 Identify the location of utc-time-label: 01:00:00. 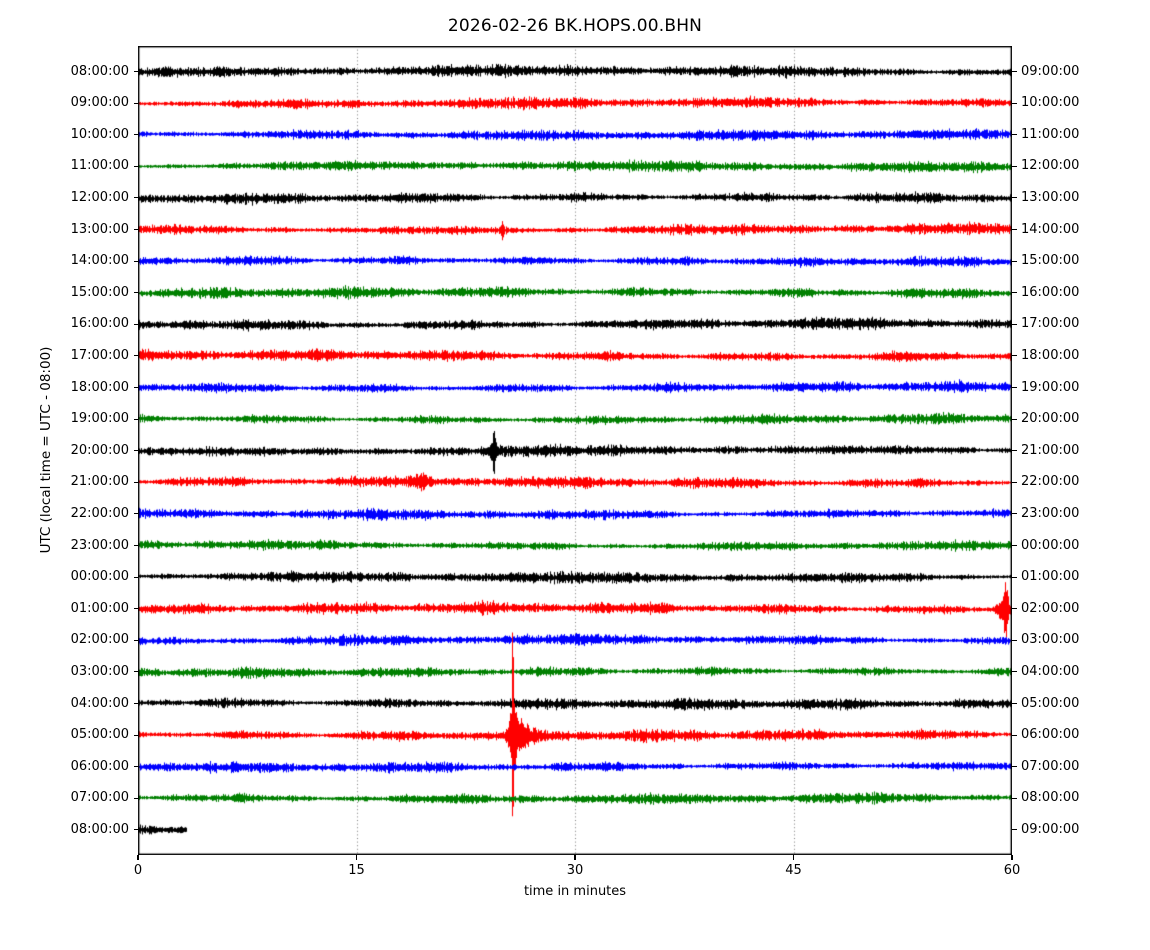
(99, 608).